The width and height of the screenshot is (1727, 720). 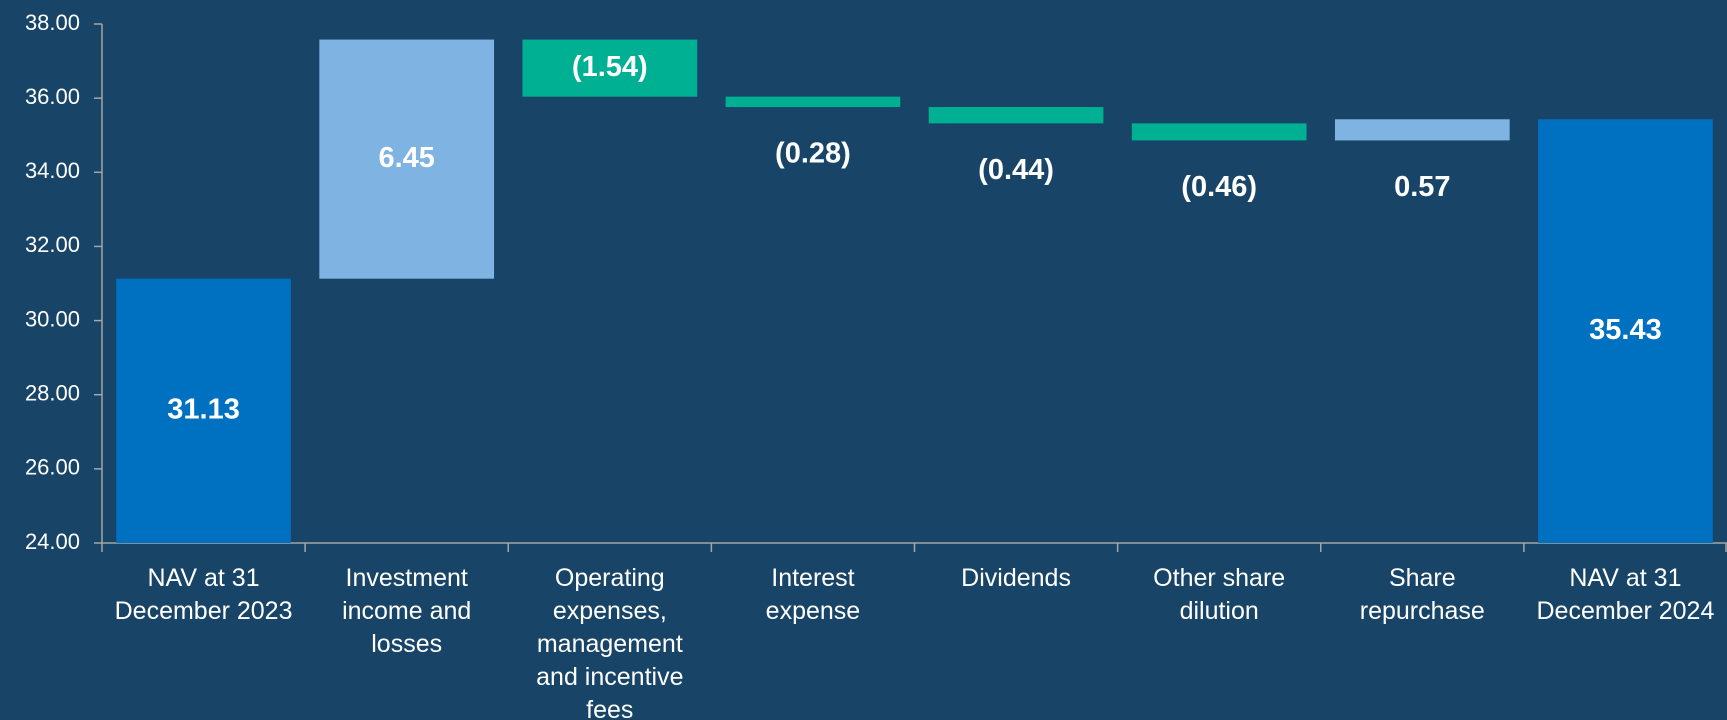 What do you see at coordinates (52, 170) in the screenshot?
I see `y-tick-label: 34.00` at bounding box center [52, 170].